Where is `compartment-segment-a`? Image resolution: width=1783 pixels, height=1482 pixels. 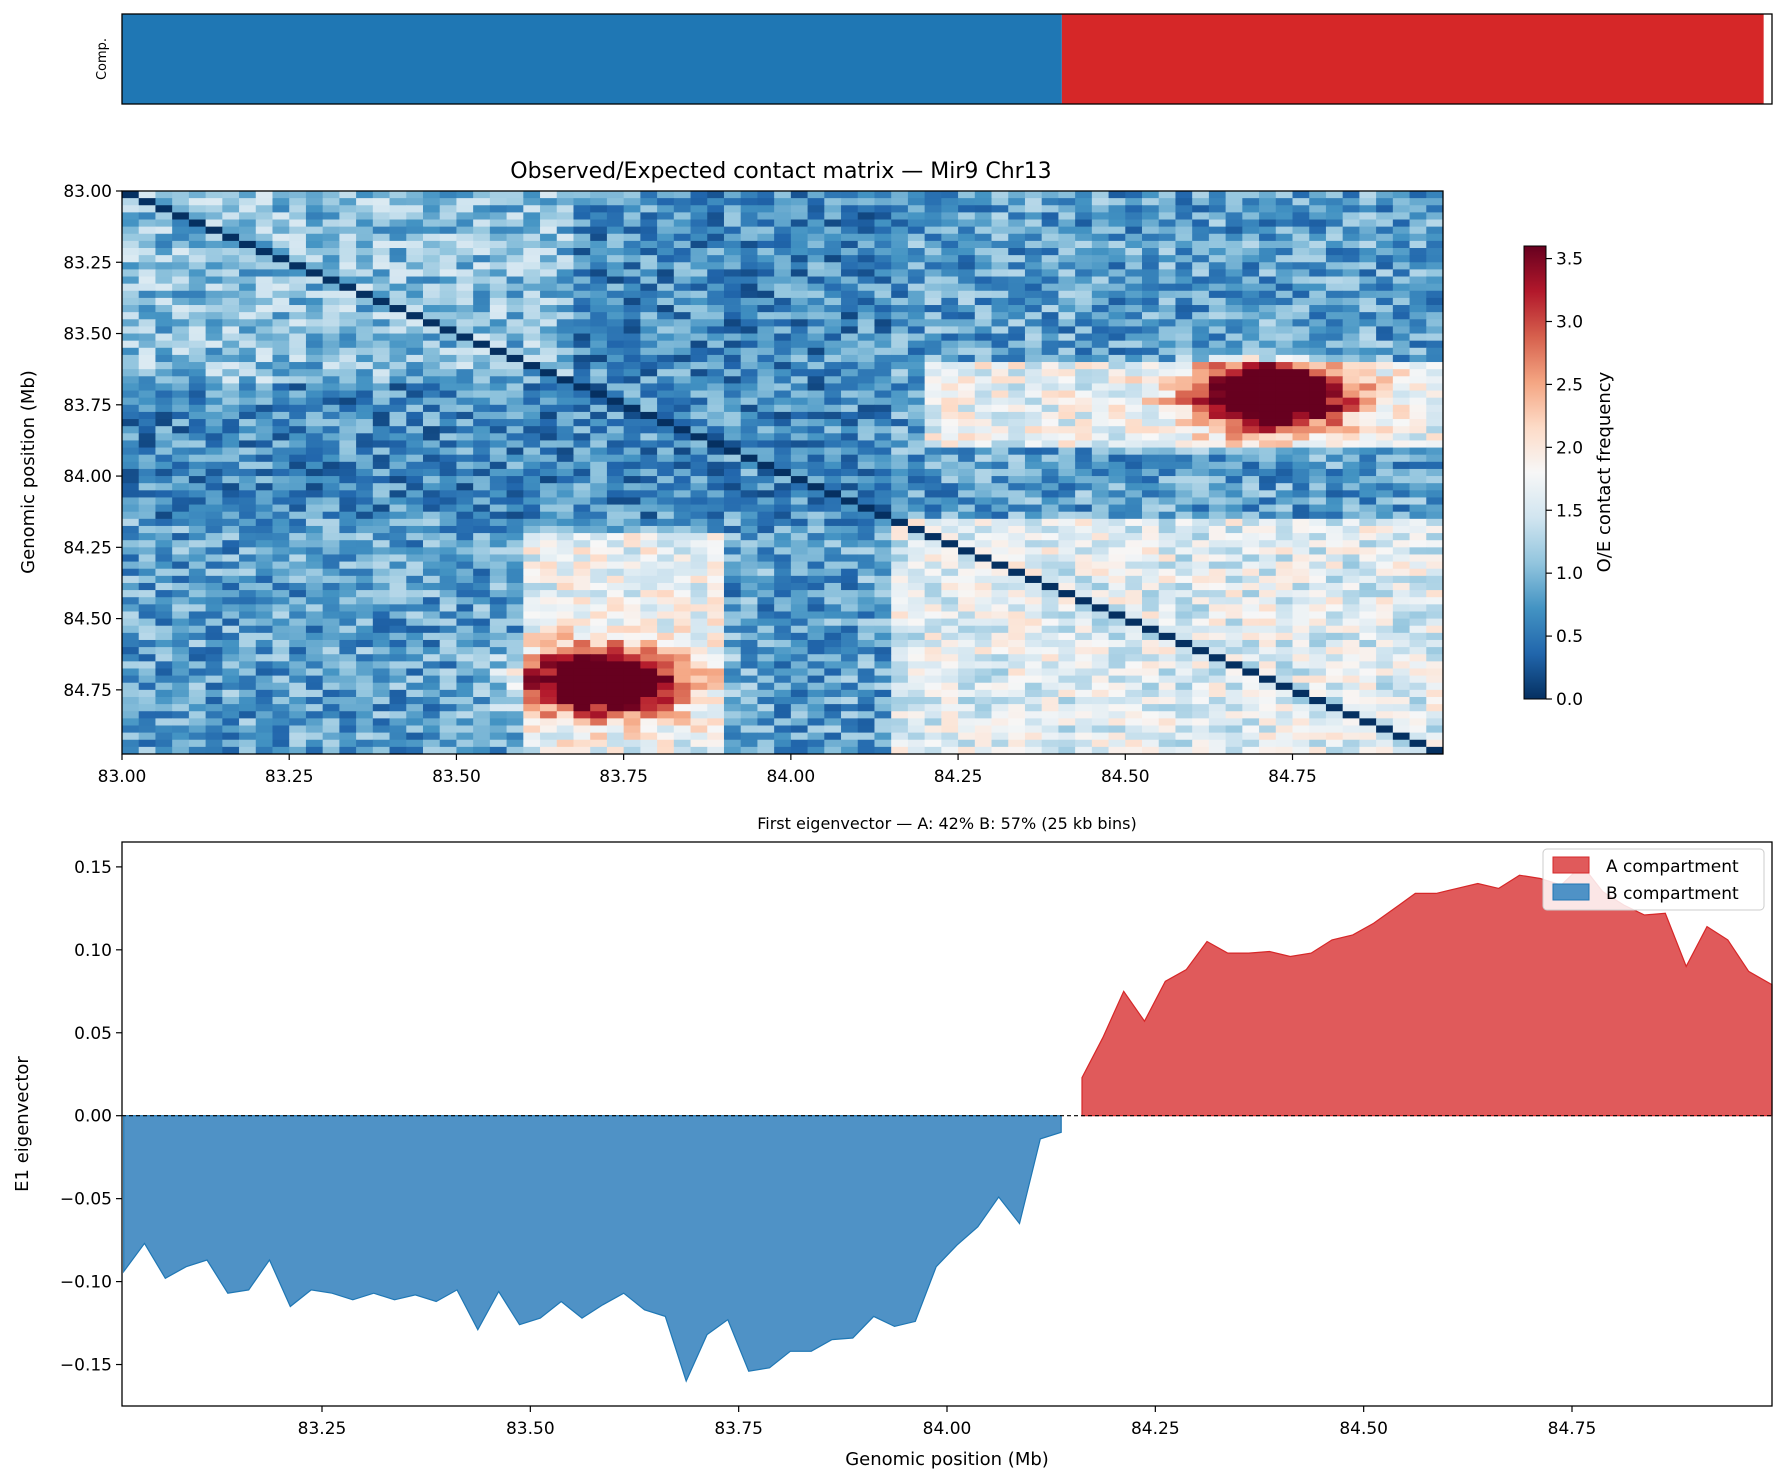
compartment-segment-a is located at coordinates (1412, 59).